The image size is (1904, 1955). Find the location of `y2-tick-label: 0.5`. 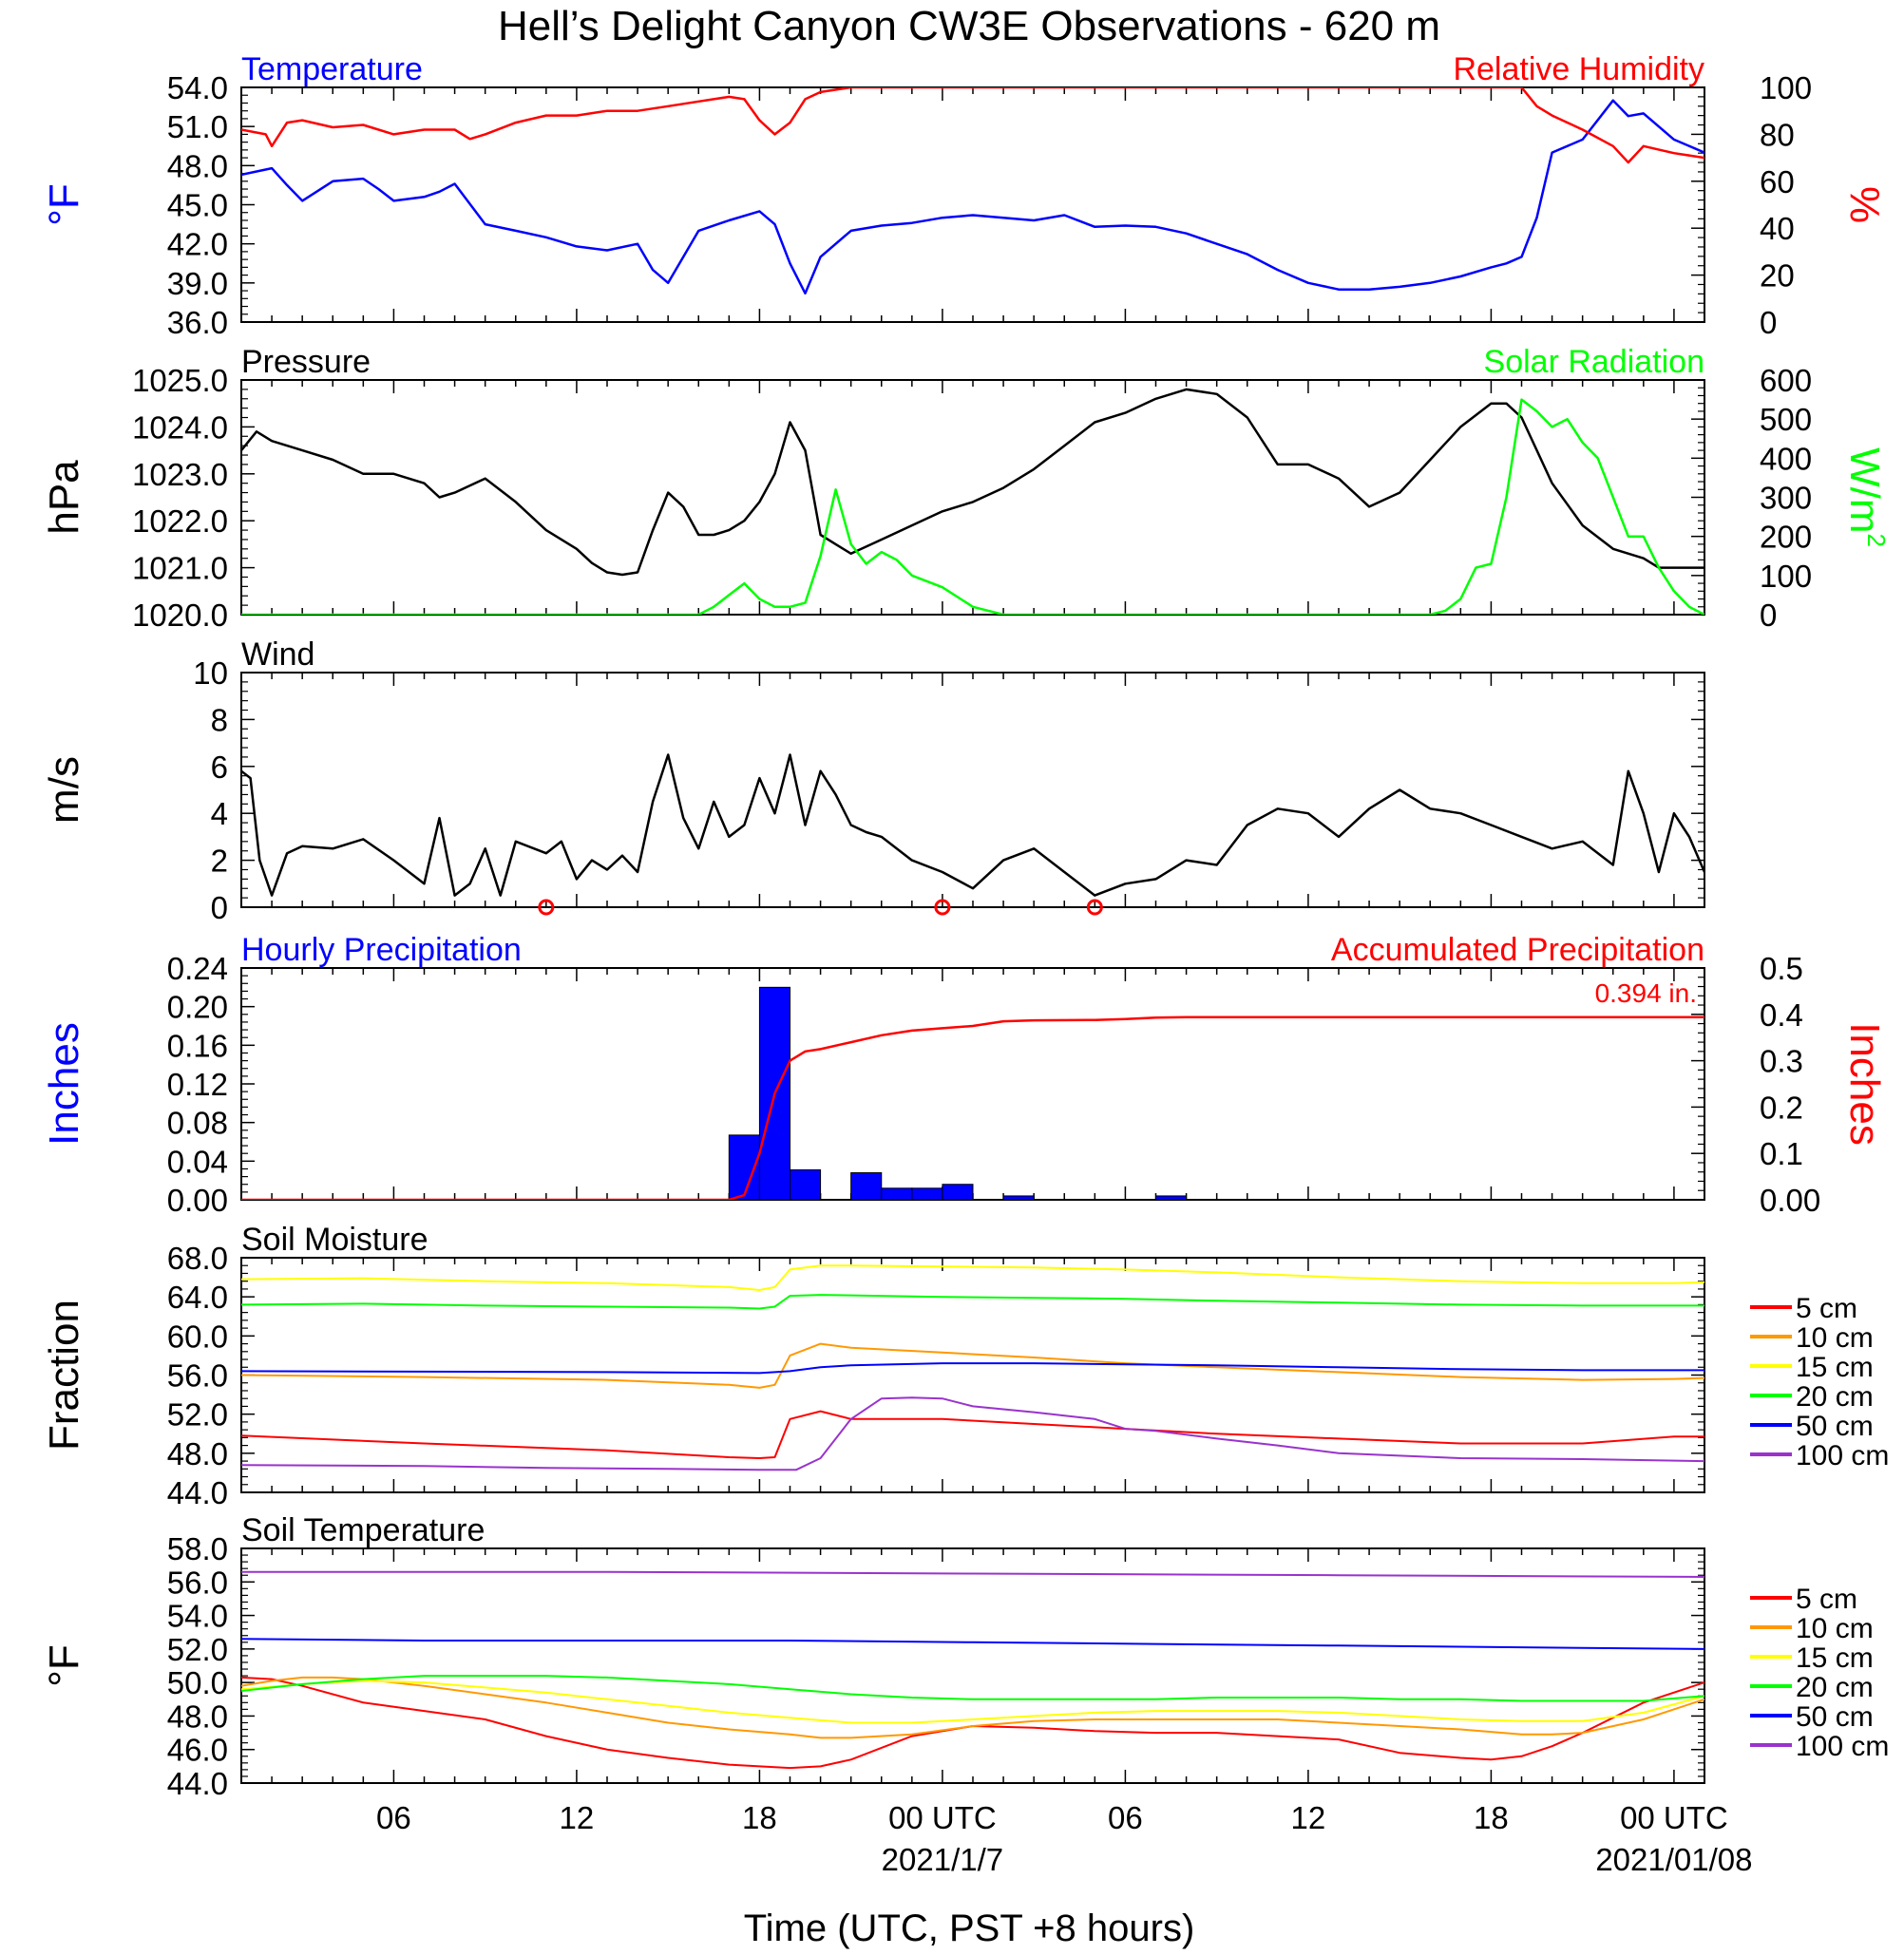

y2-tick-label: 0.5 is located at coordinates (1781, 968).